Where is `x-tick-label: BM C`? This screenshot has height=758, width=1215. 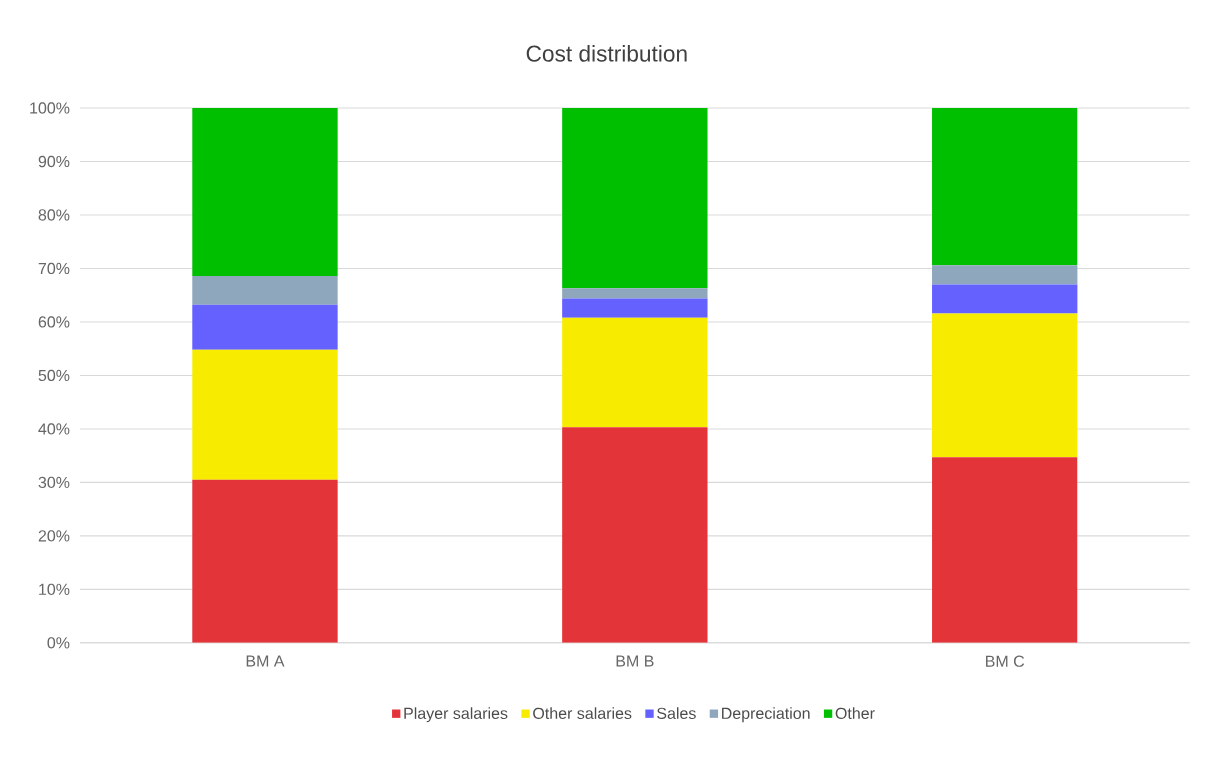
x-tick-label: BM C is located at coordinates (1005, 661).